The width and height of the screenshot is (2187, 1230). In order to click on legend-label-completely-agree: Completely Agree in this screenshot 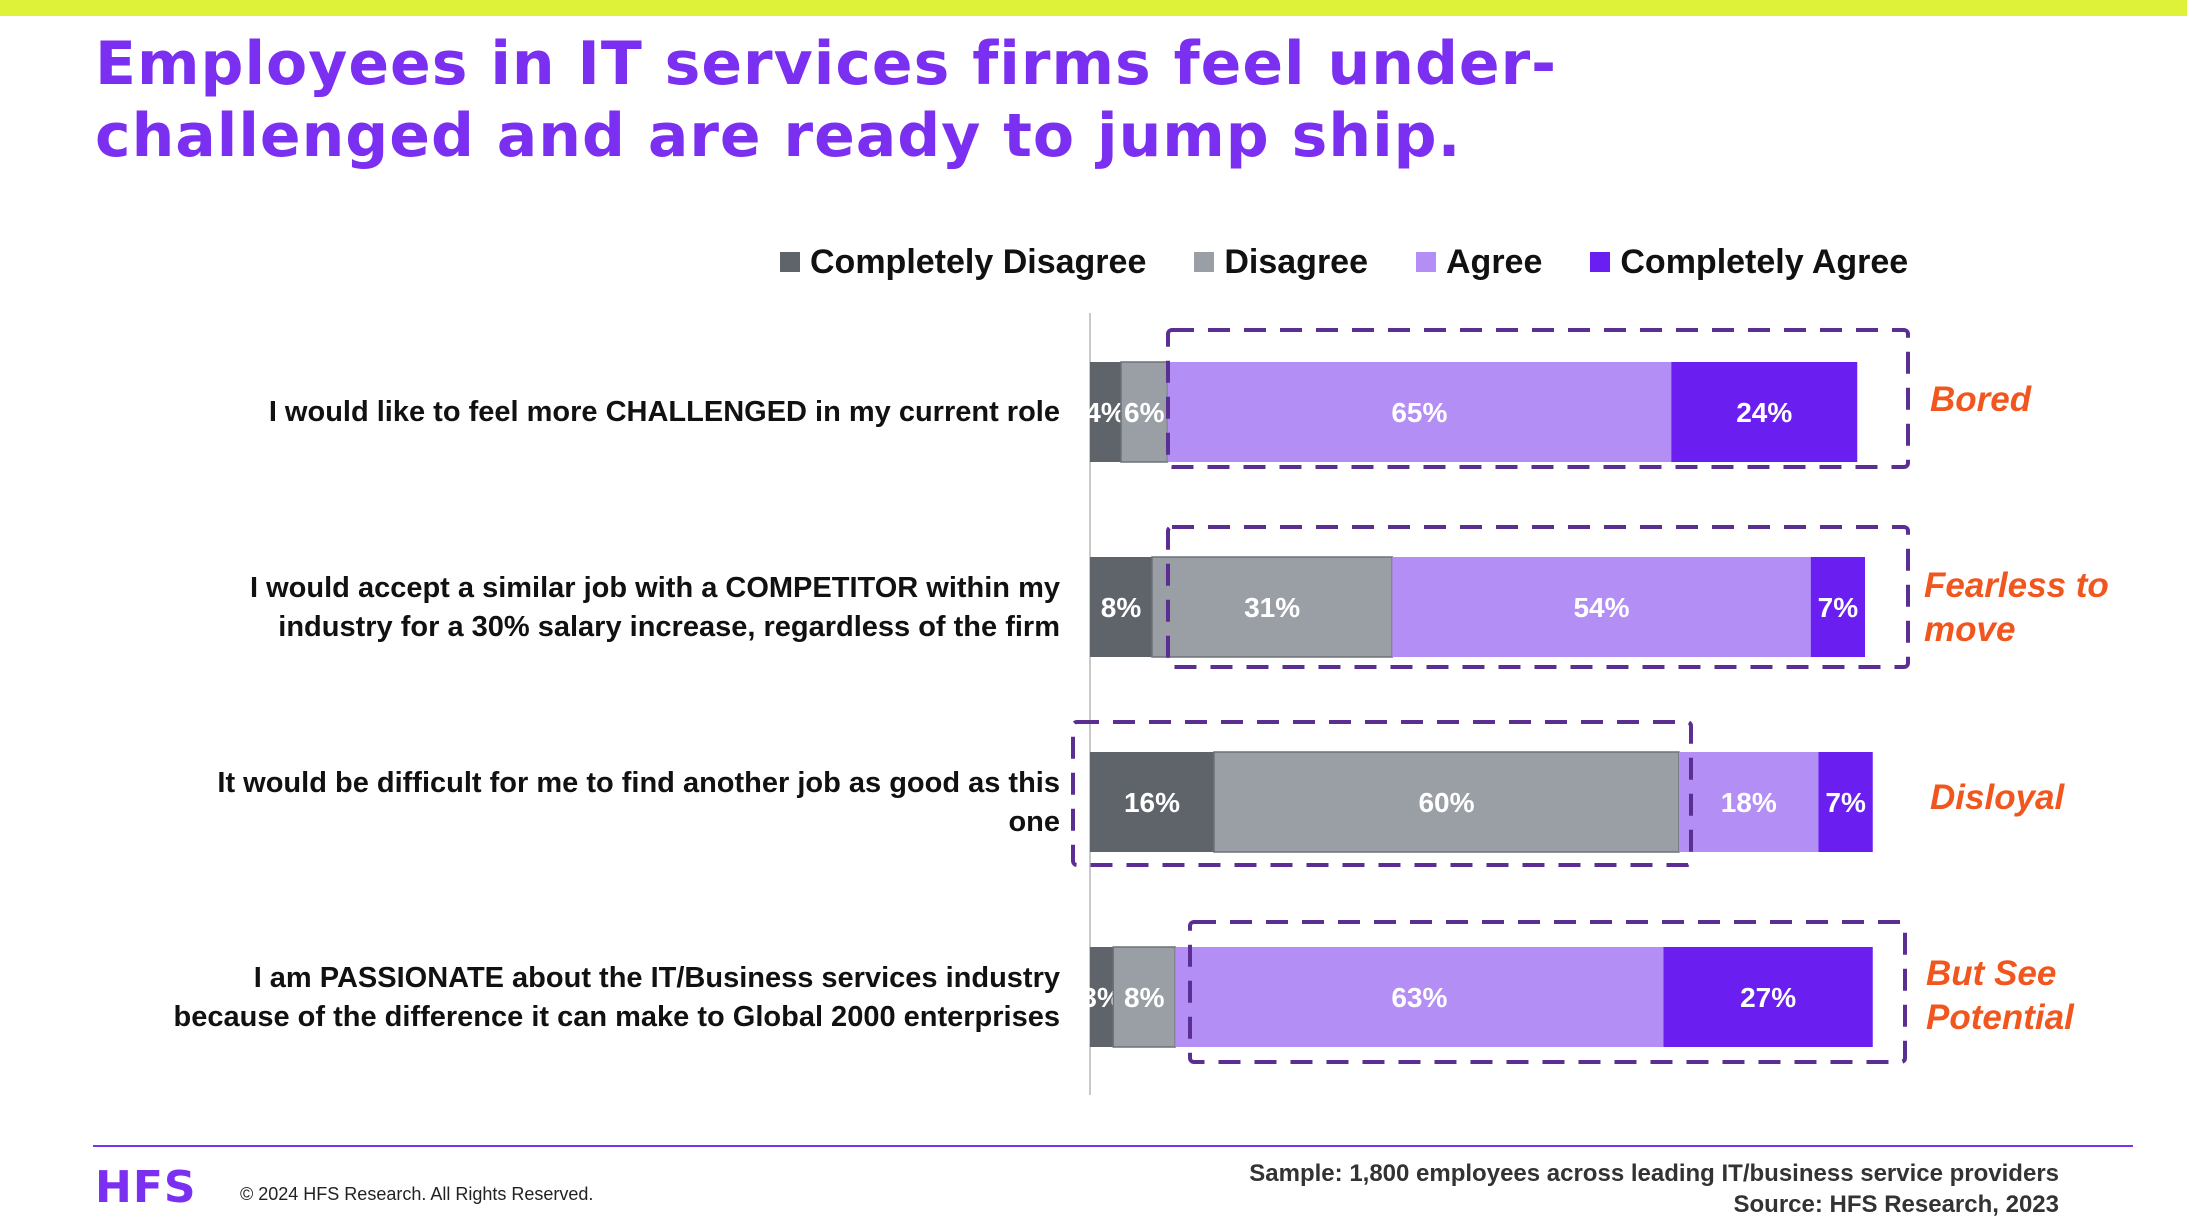, I will do `click(1764, 261)`.